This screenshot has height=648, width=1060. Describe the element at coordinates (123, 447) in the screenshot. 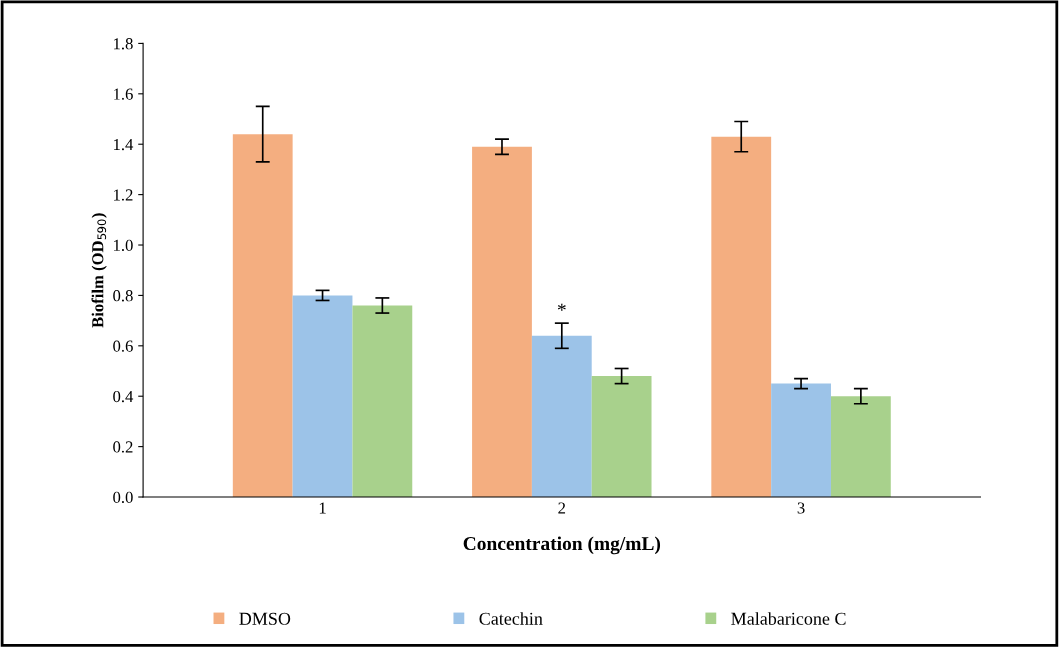

I see `y-tick-label: 0.2` at that location.